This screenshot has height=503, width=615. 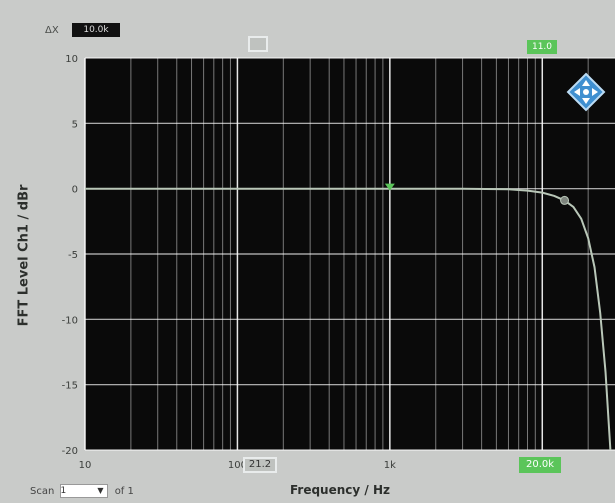 What do you see at coordinates (258, 44) in the screenshot?
I see `cursor-handle-top-left` at bounding box center [258, 44].